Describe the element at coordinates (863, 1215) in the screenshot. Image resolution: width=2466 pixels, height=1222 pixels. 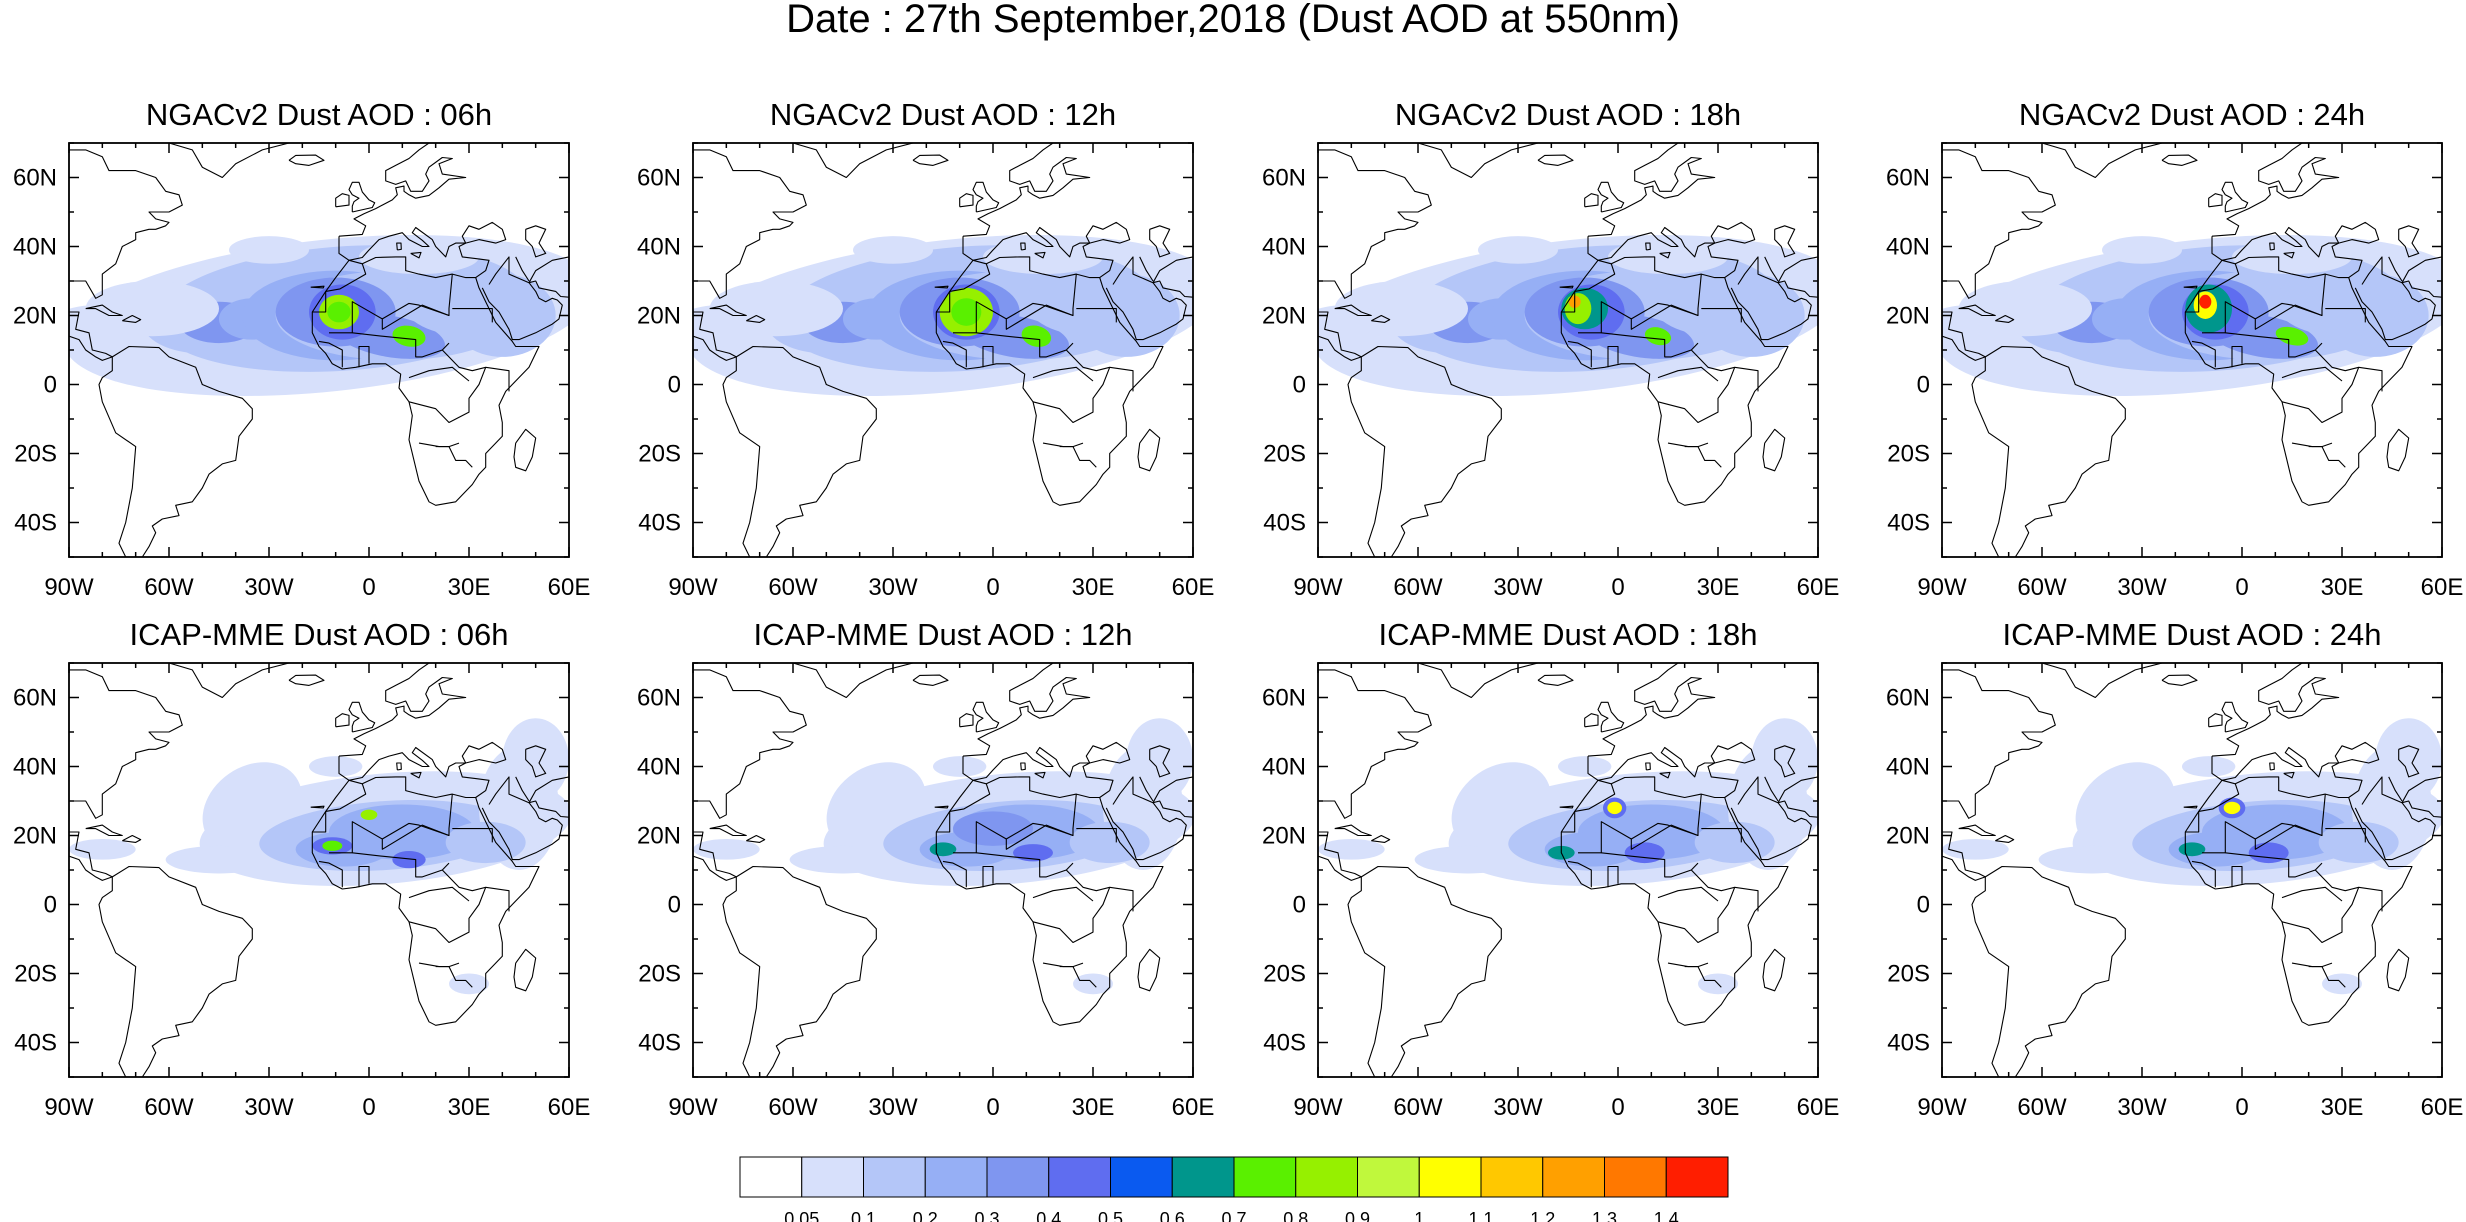
I see `colorbar-label: 0.1` at that location.